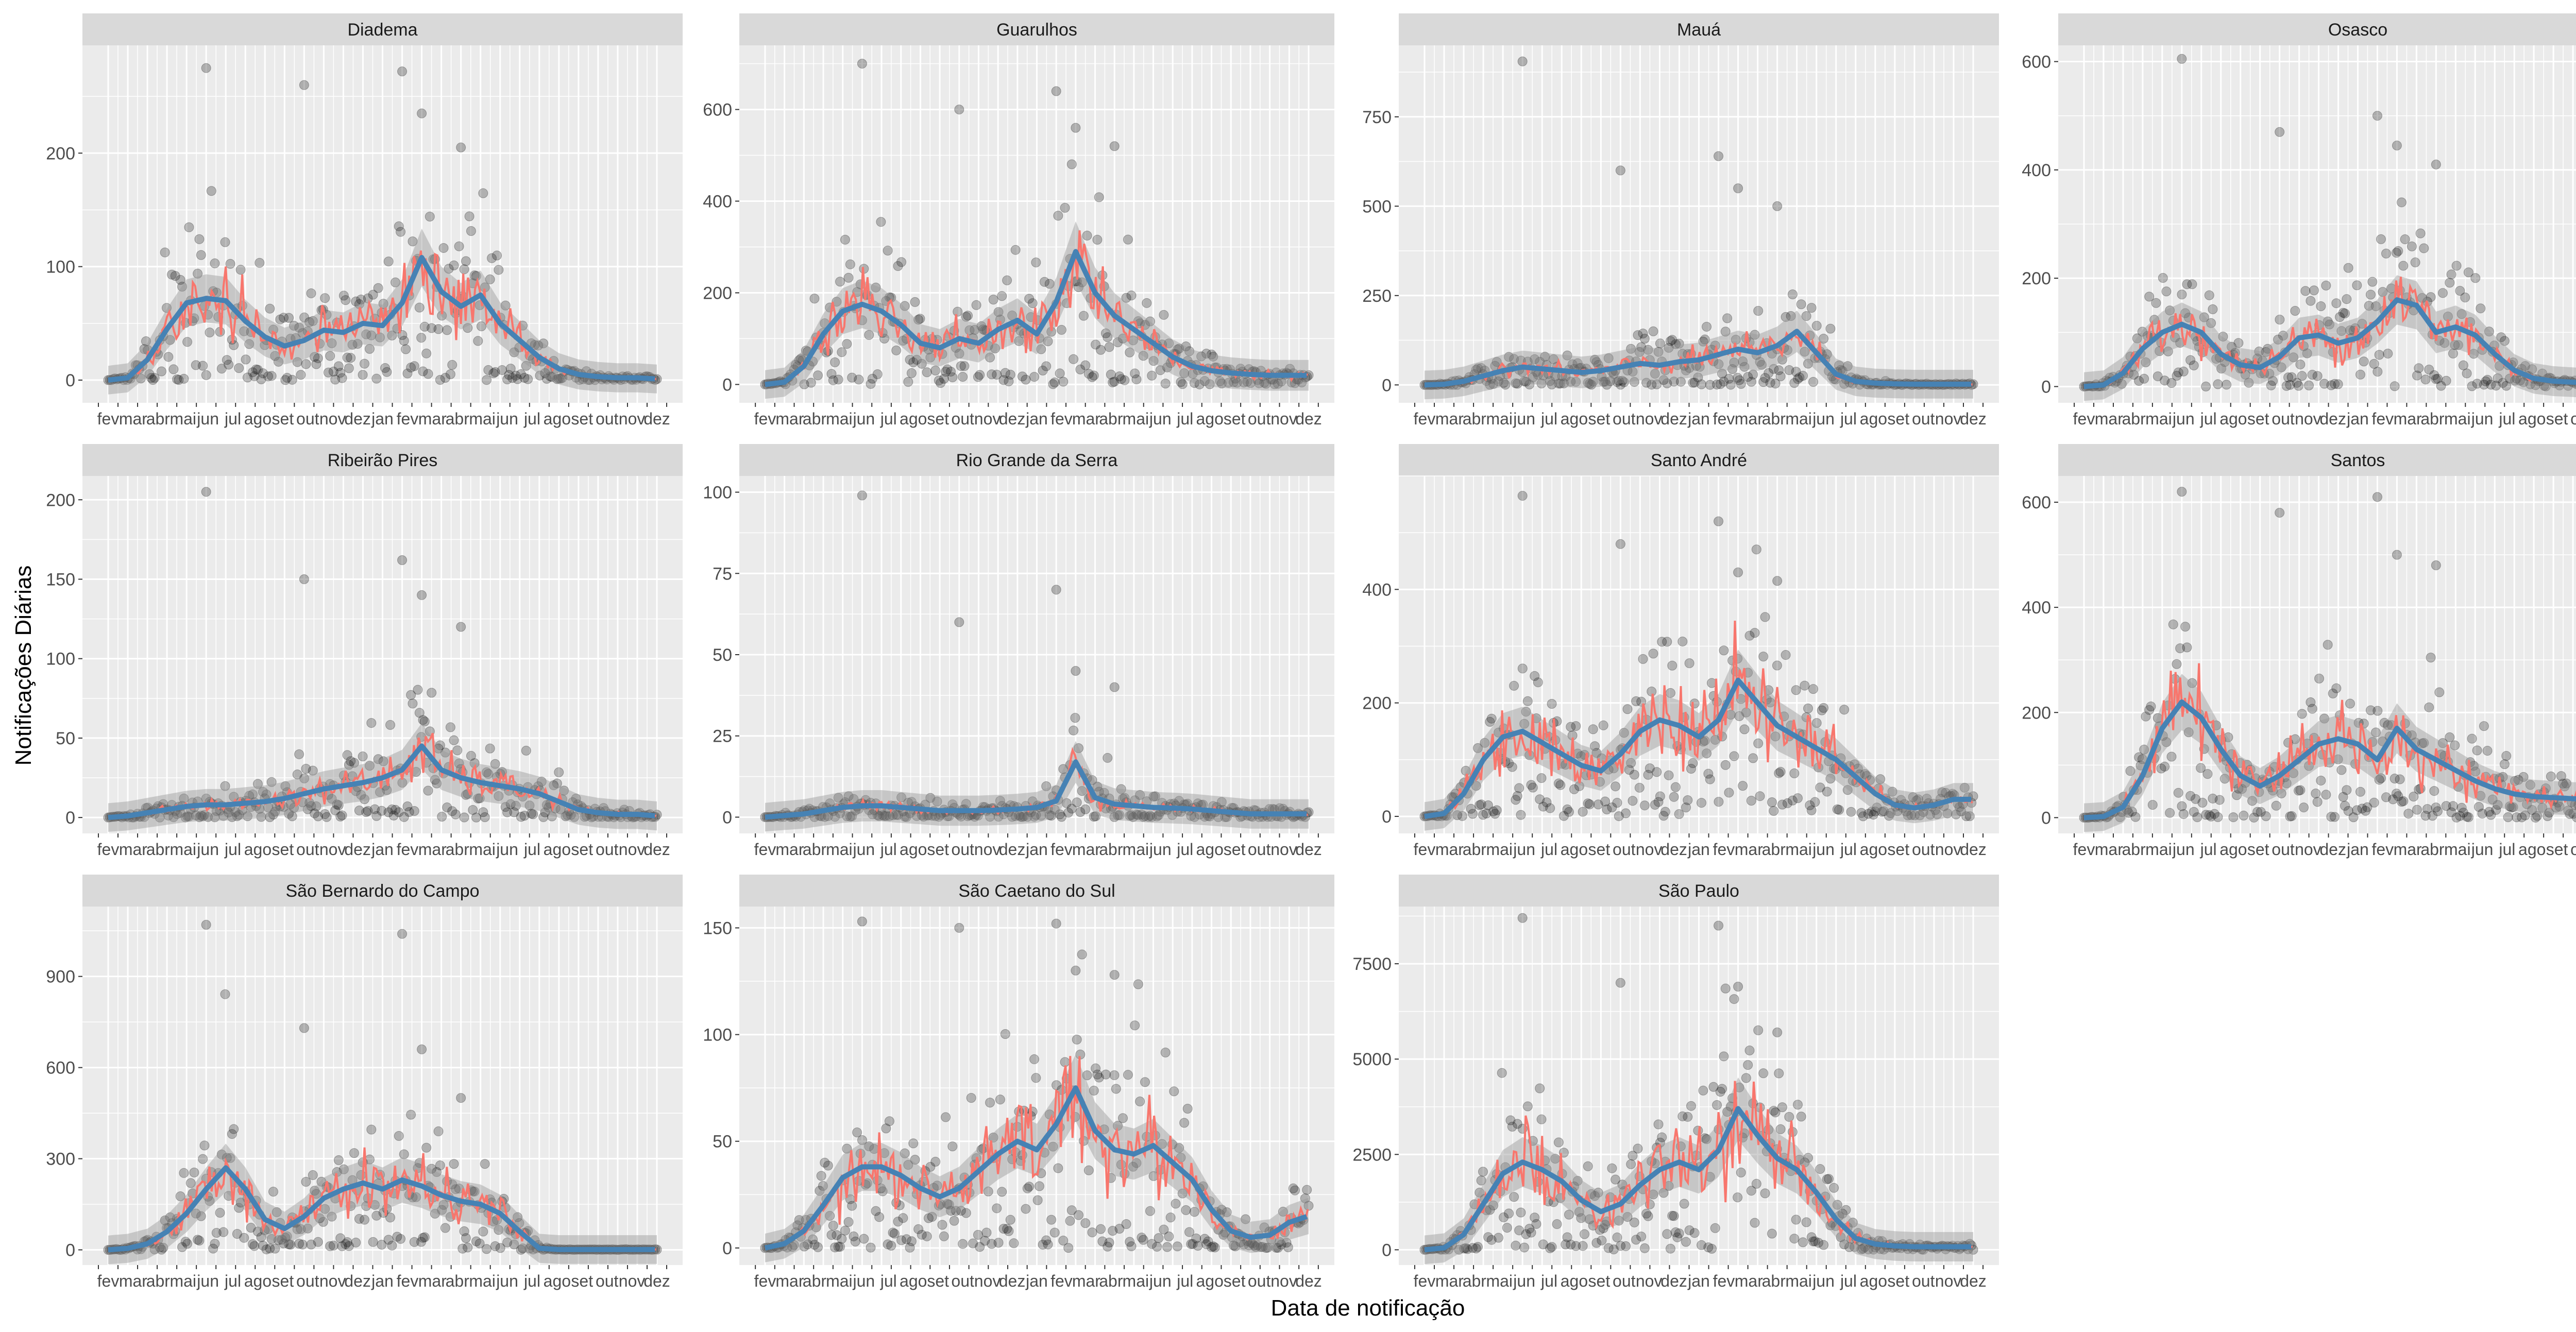 This screenshot has width=2576, height=1332. I want to click on x-tick-label: jan, so click(1036, 418).